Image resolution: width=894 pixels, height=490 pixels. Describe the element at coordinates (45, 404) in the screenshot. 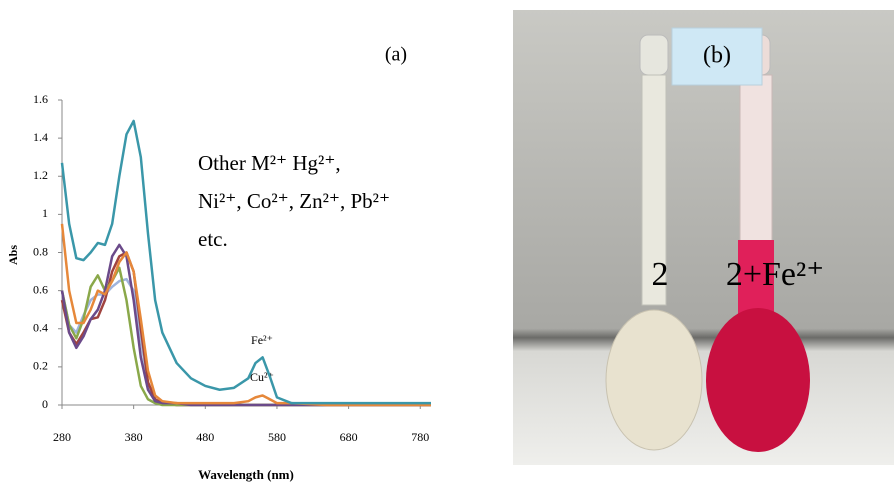

I see `y-tick-label: 0` at that location.